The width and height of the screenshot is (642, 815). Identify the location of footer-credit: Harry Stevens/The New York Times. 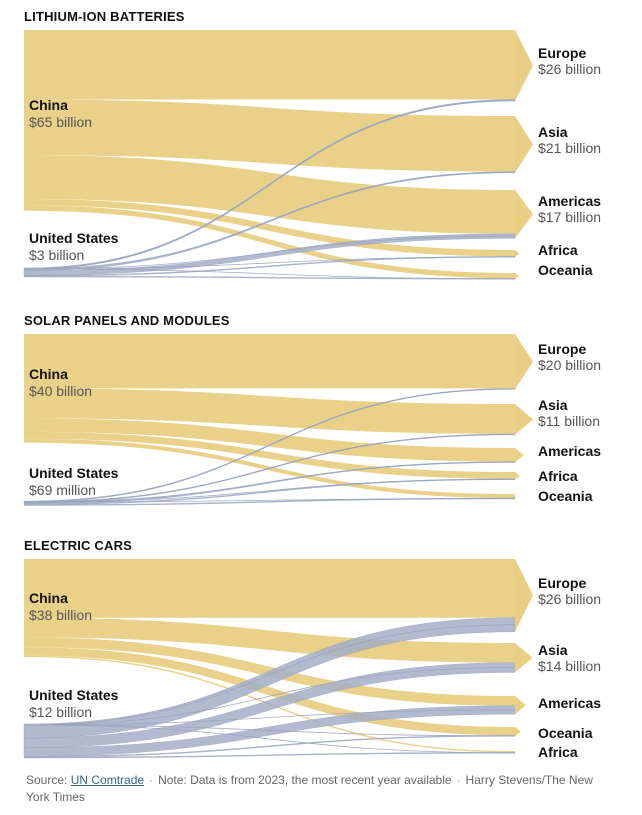
(309, 788).